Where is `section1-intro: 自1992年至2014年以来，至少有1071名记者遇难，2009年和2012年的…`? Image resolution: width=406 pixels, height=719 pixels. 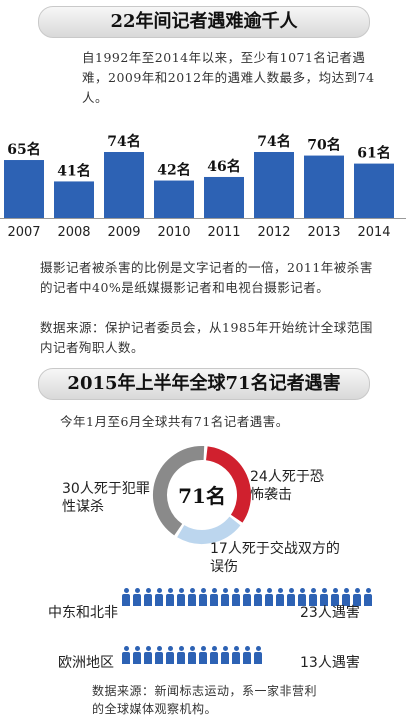 section1-intro: 自1992年至2014年以来，至少有1071名记者遇难，2009年和2012年的… is located at coordinates (228, 77).